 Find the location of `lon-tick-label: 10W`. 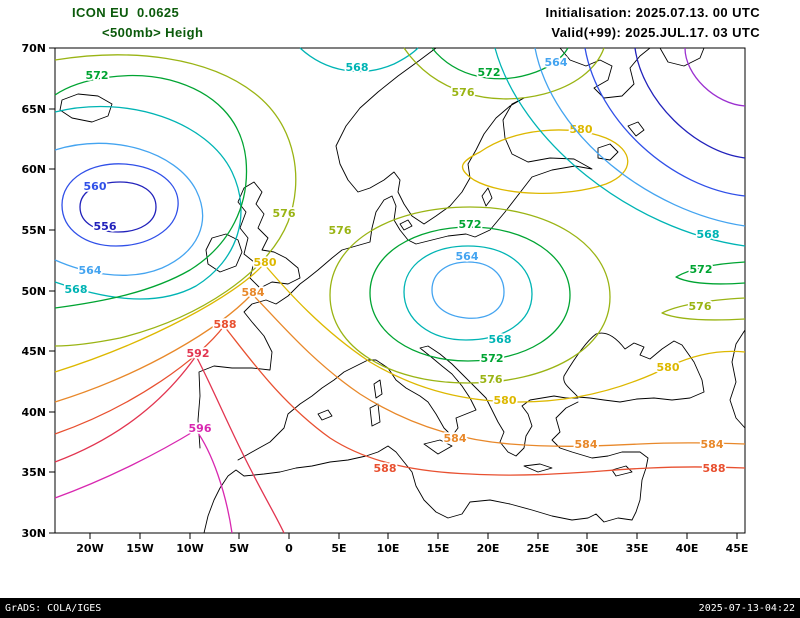

lon-tick-label: 10W is located at coordinates (189, 548).